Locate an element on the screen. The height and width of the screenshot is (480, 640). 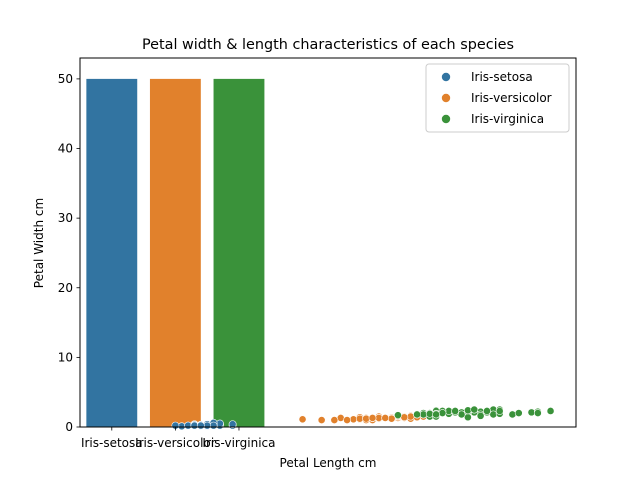
x-axis-label: Petal Length cm is located at coordinates (328, 463).